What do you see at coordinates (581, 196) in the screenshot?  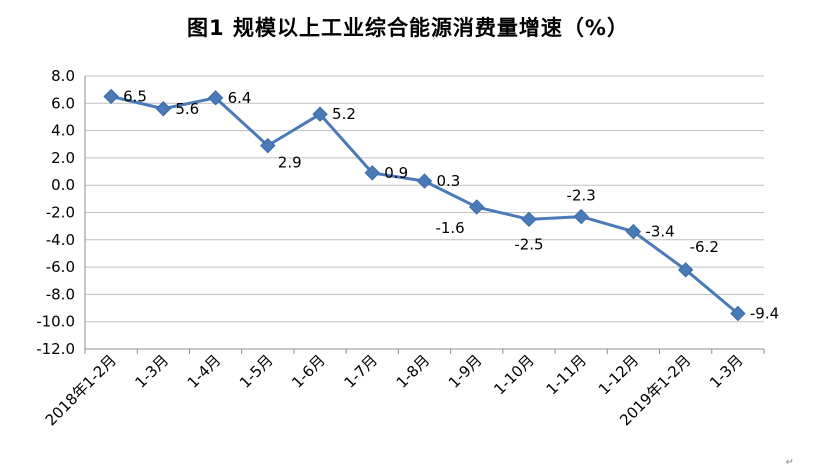 I see `data-label: -2.3` at bounding box center [581, 196].